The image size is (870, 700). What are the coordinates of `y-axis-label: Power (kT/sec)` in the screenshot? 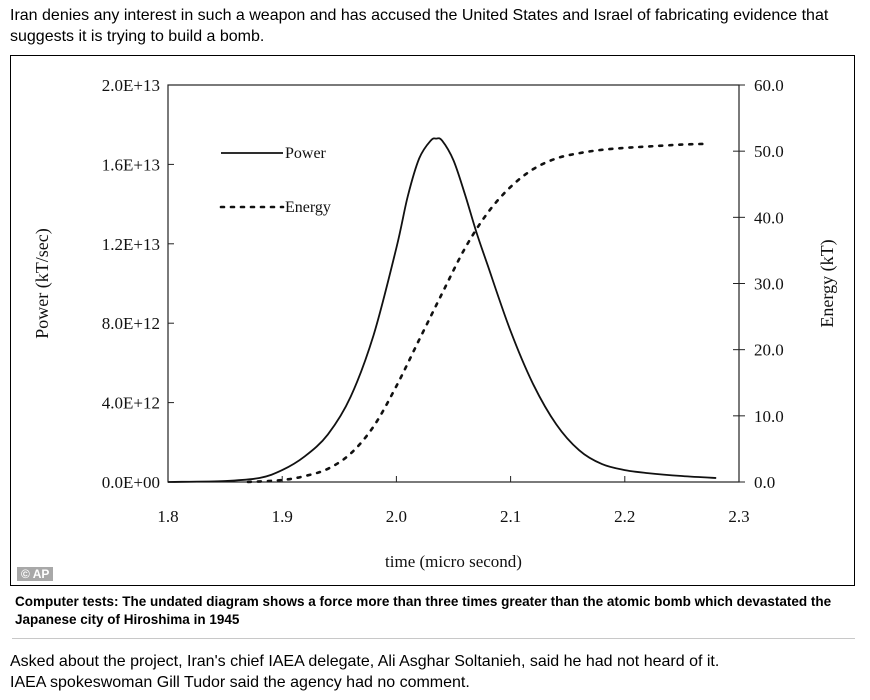 It's located at (42, 283).